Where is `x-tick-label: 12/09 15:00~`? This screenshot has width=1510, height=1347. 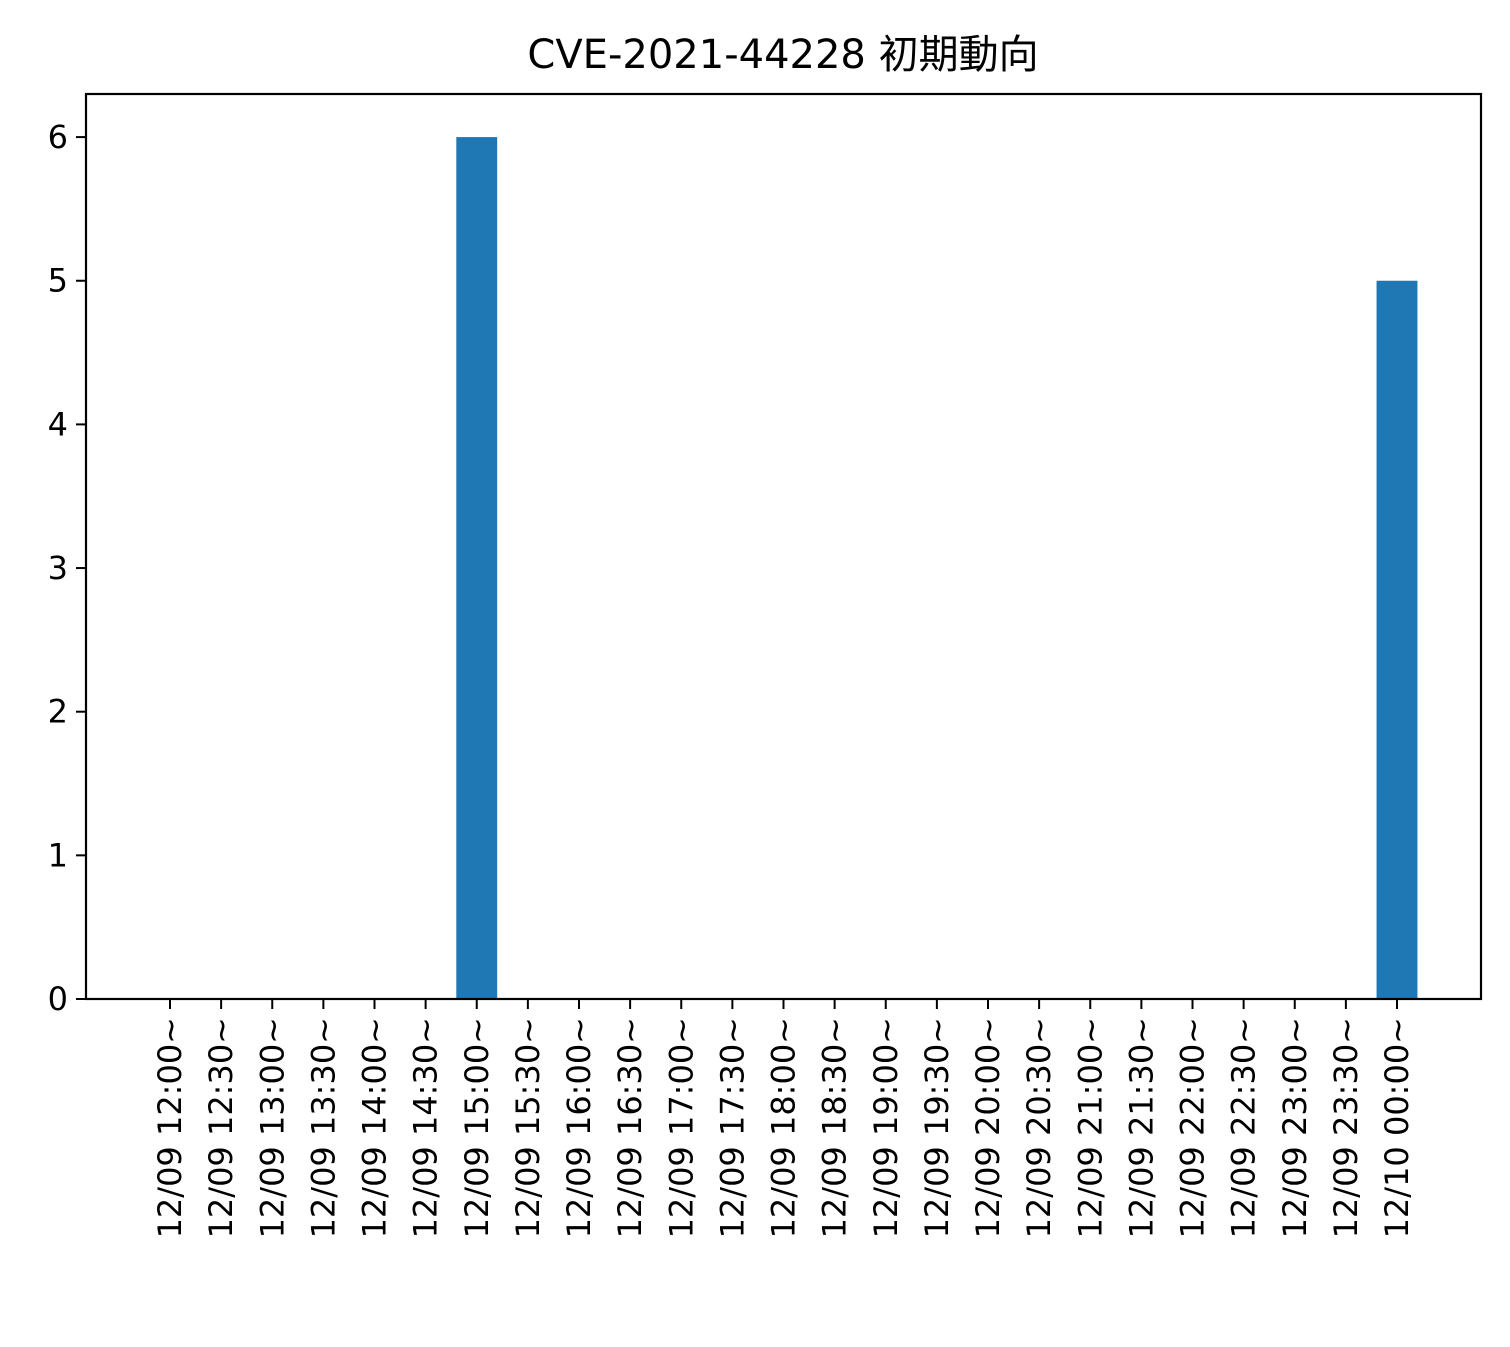
x-tick-label: 12/09 15:00~ is located at coordinates (477, 1127).